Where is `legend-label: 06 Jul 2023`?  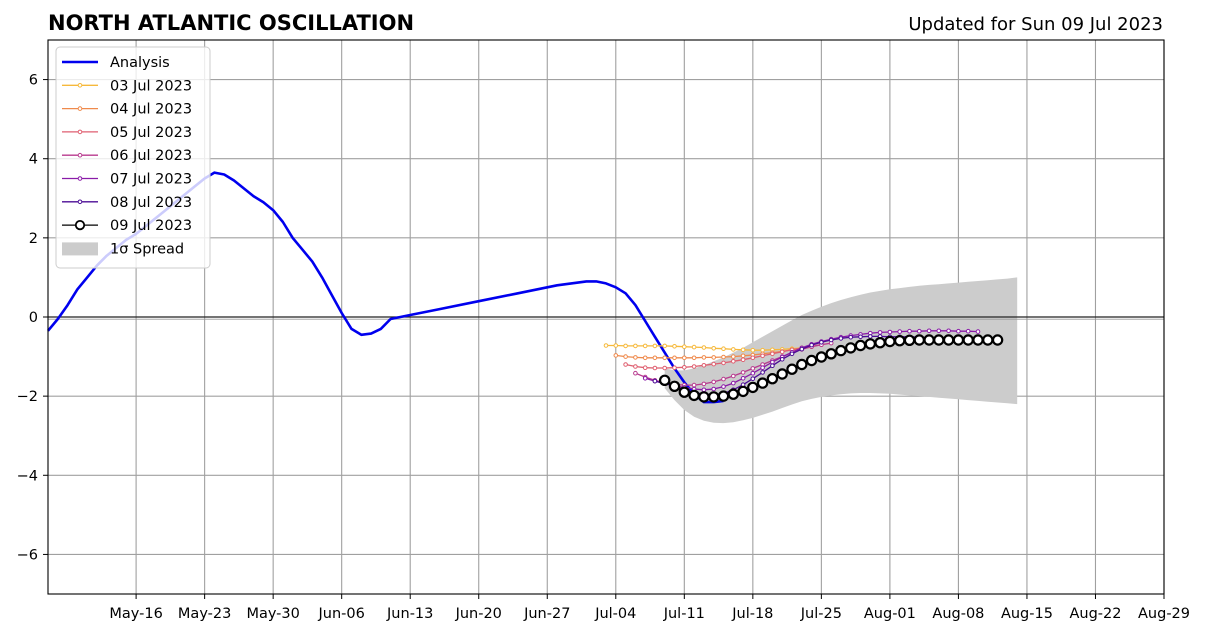
legend-label: 06 Jul 2023 is located at coordinates (151, 156).